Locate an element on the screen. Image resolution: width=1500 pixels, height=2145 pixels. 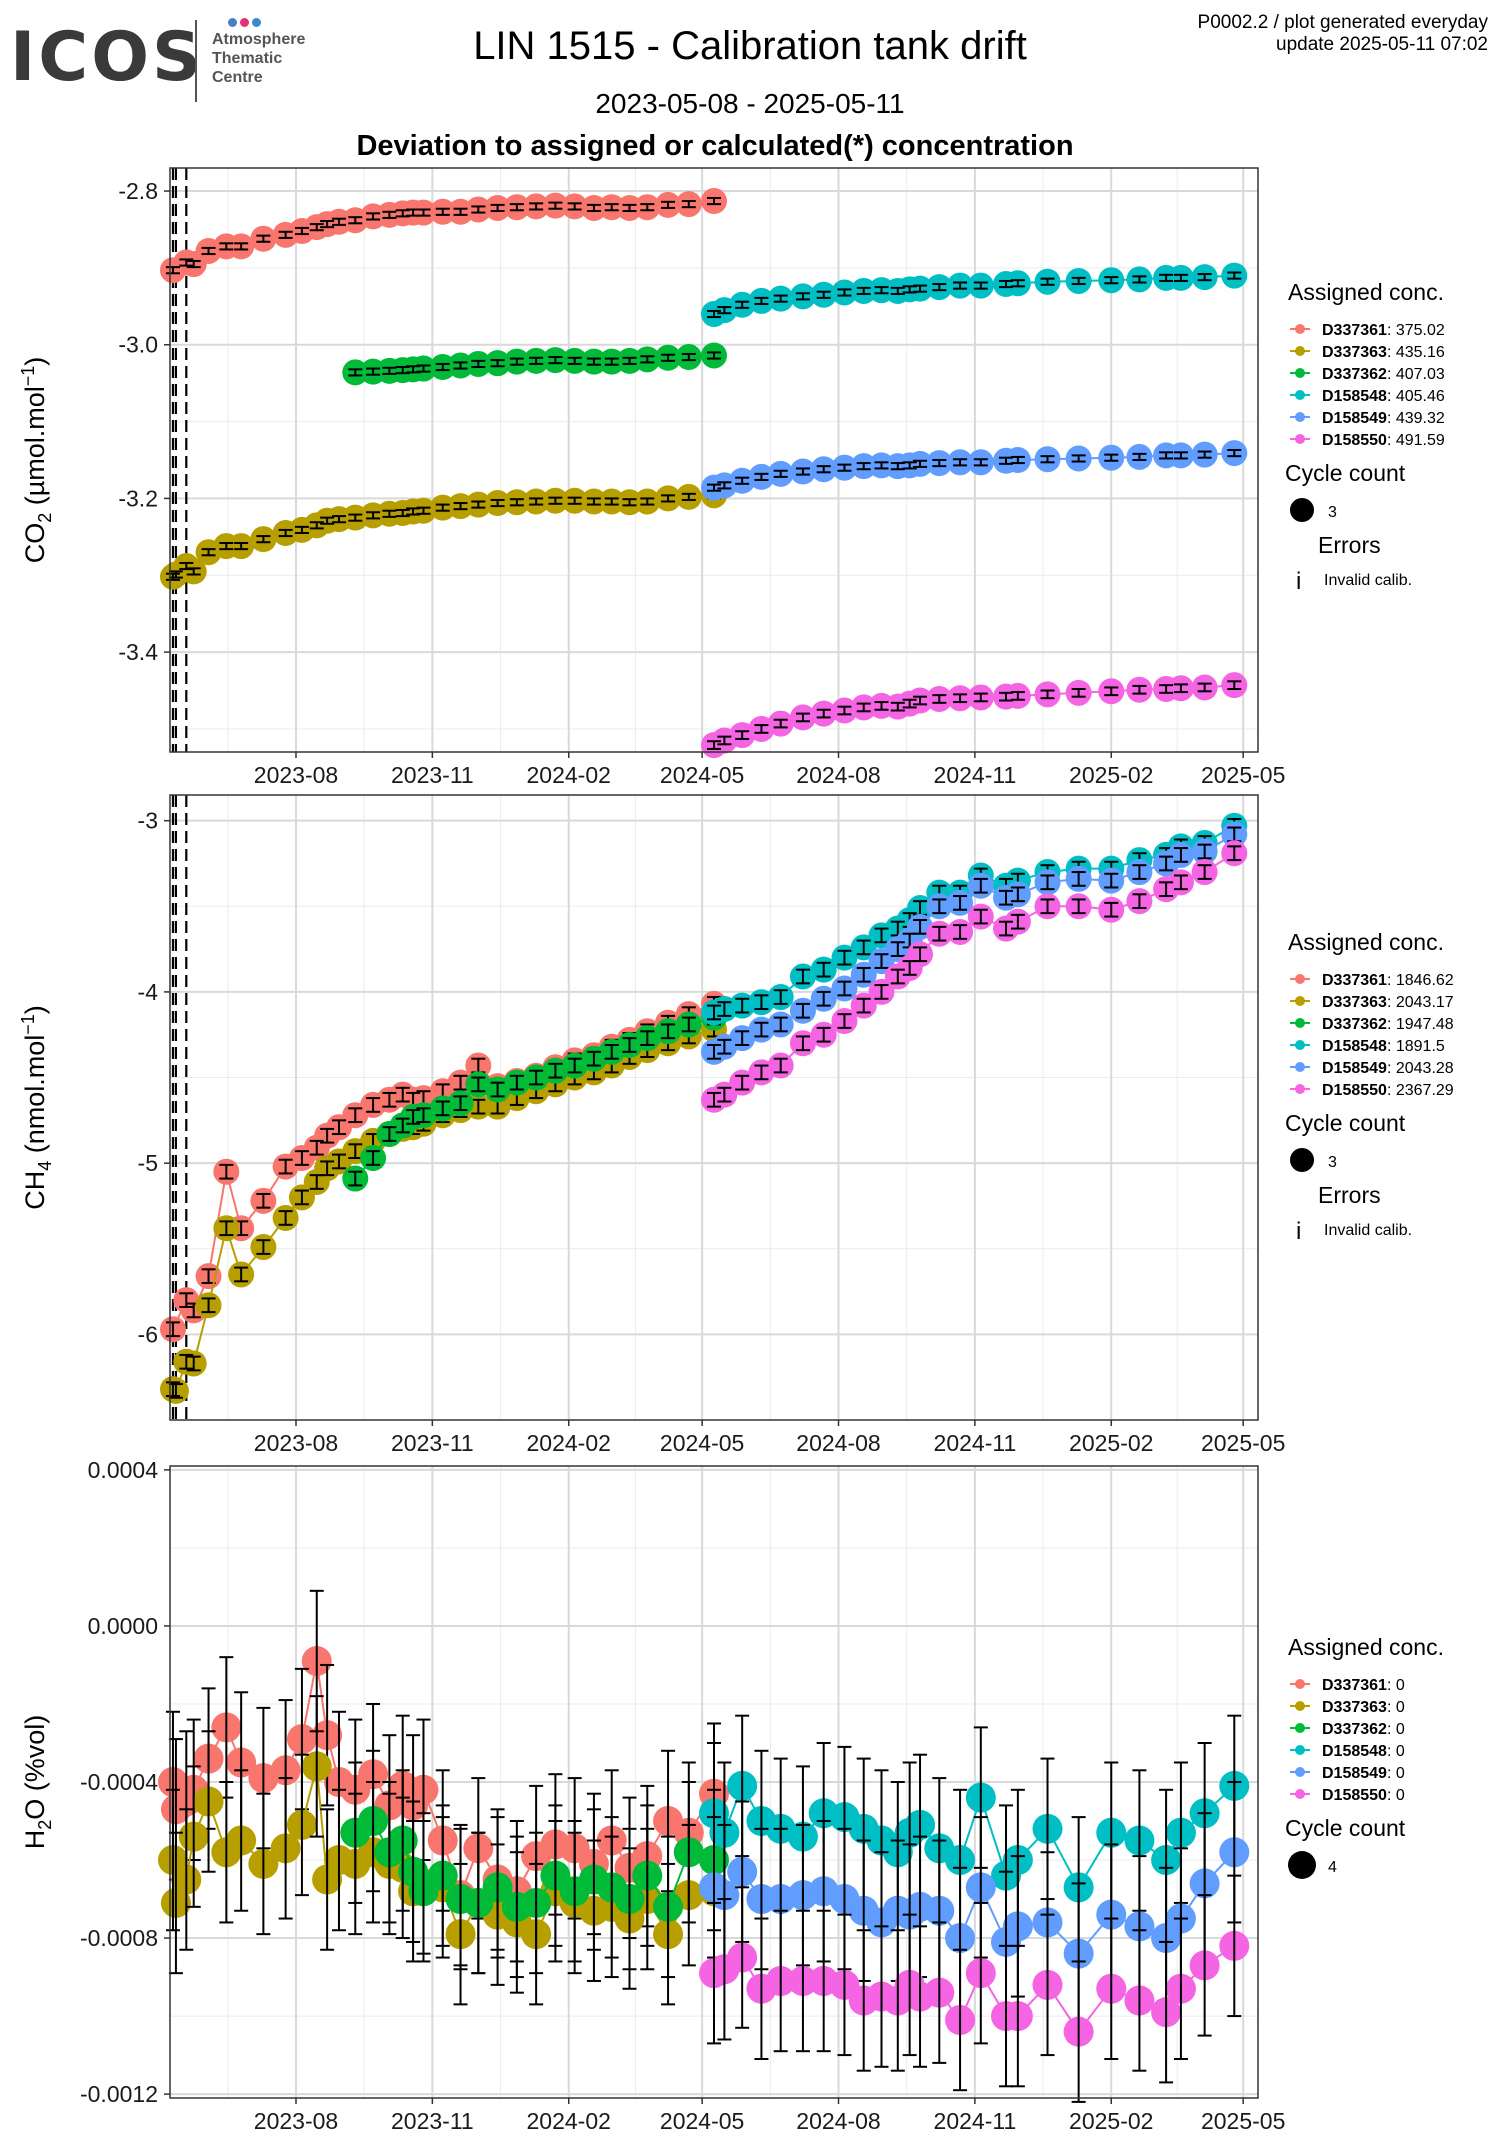
legend-label: D337361: 0 is located at coordinates (1363, 1685).